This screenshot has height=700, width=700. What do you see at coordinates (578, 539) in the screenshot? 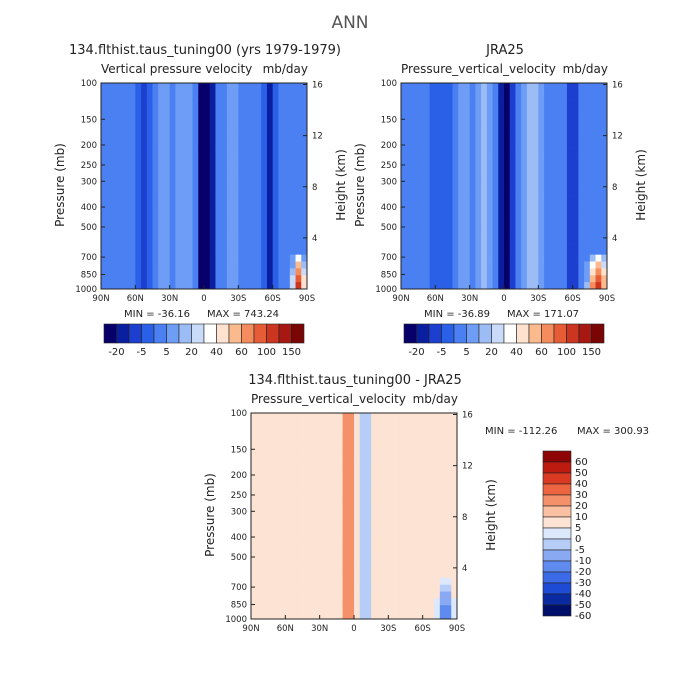
I see `colorbar-label: 0` at bounding box center [578, 539].